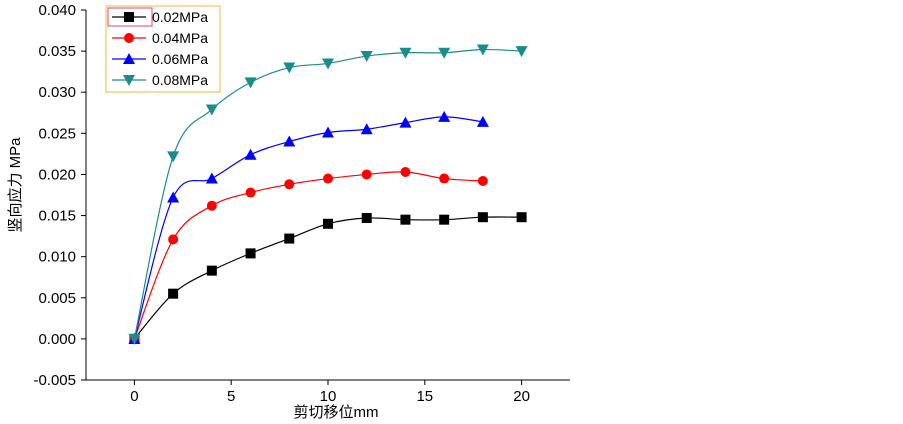 Image resolution: width=903 pixels, height=424 pixels. What do you see at coordinates (15, 185) in the screenshot?
I see `y-axis-title: 竖向应力 MPa` at bounding box center [15, 185].